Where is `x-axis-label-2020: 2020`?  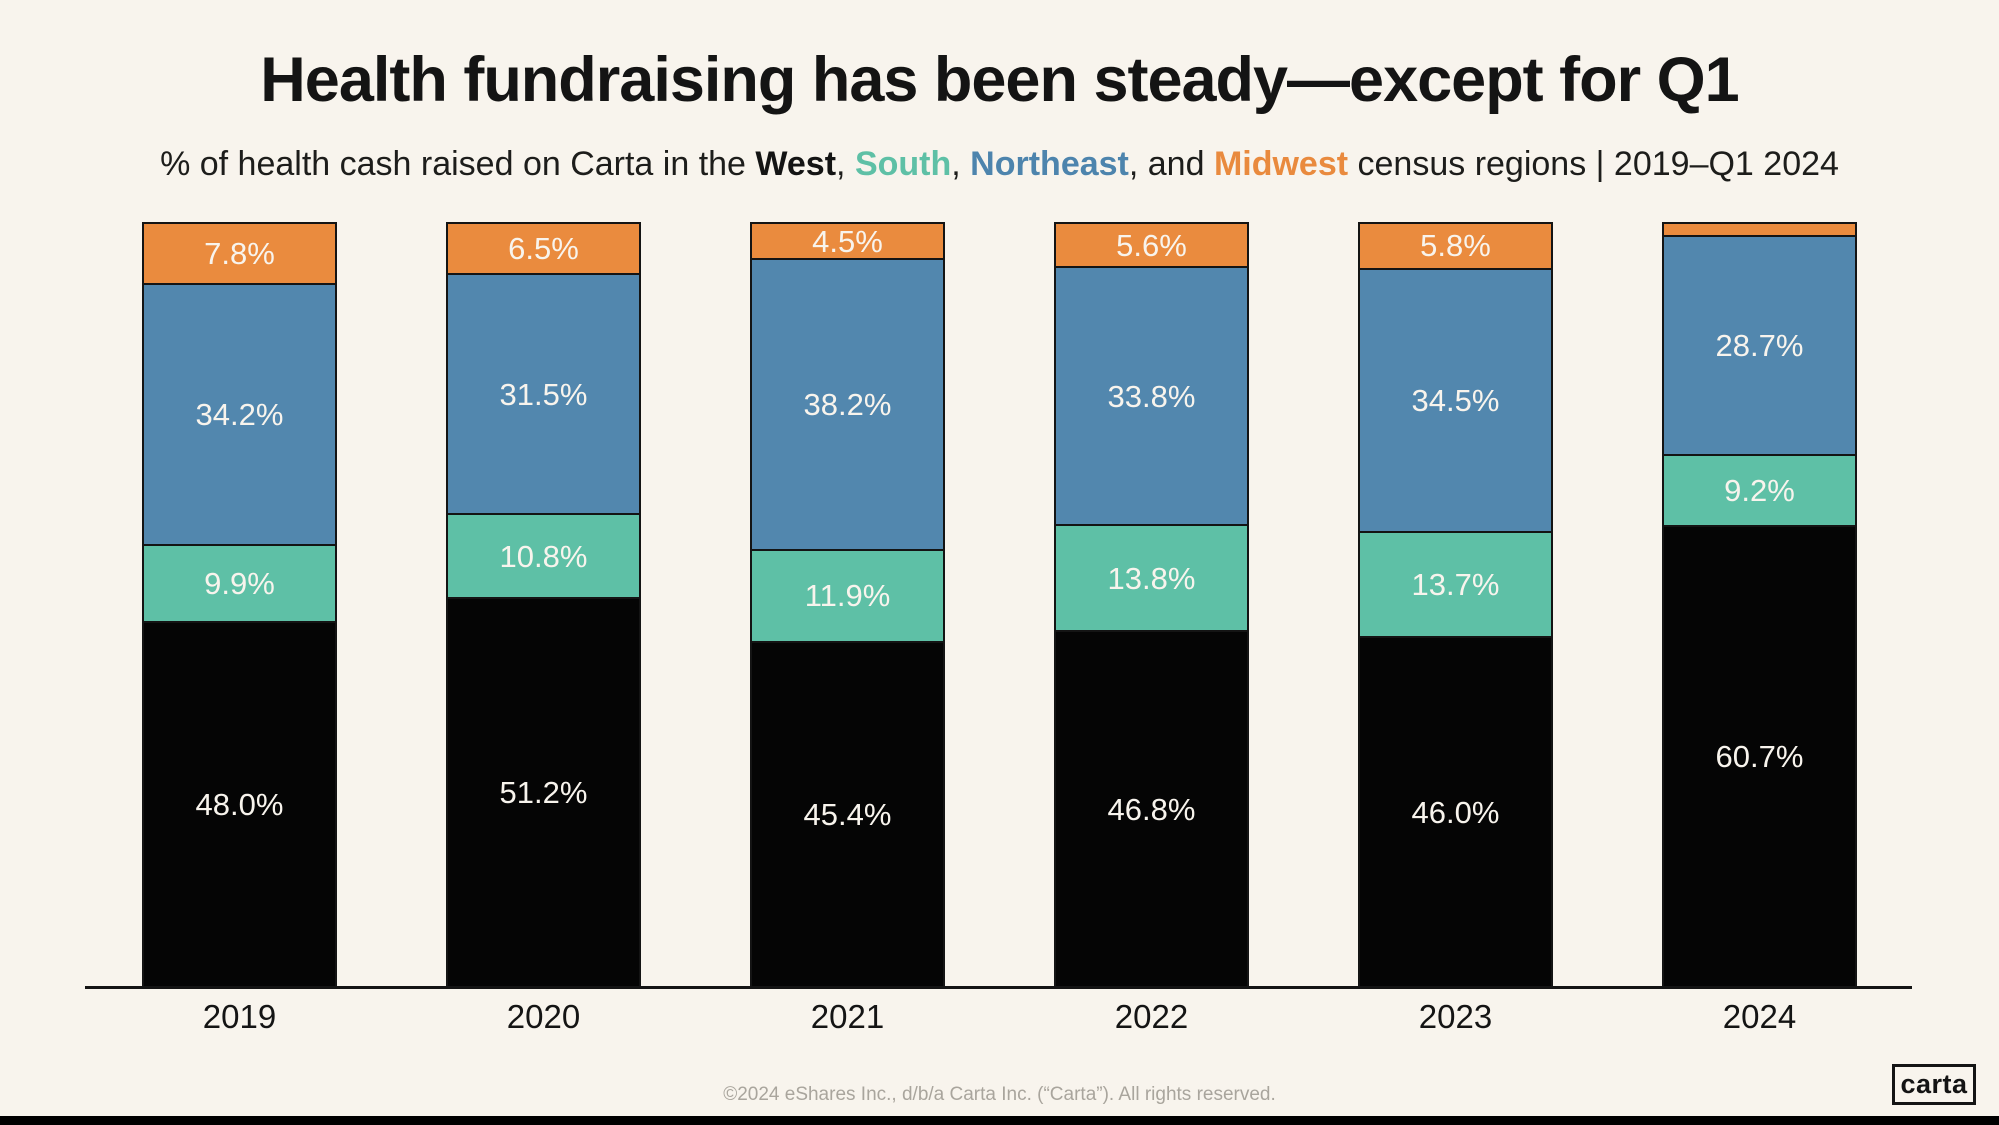
x-axis-label-2020: 2020 is located at coordinates (543, 1016).